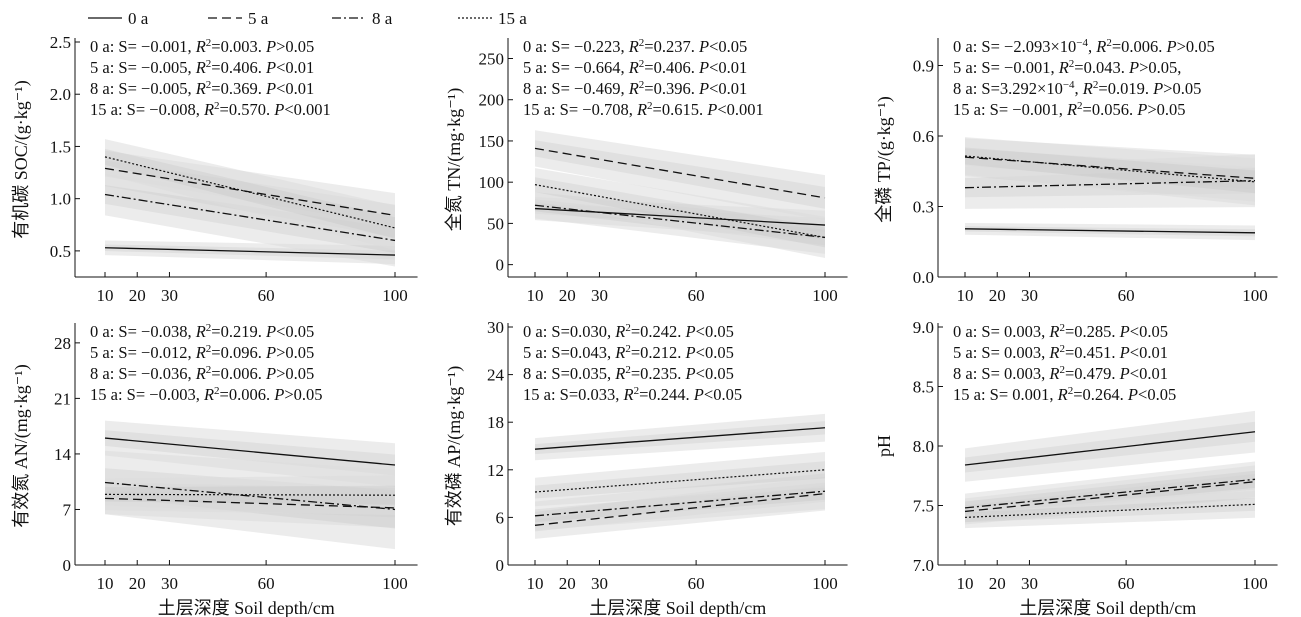 The width and height of the screenshot is (1301, 617). What do you see at coordinates (382, 18) in the screenshot?
I see `legend-label: 8 a` at bounding box center [382, 18].